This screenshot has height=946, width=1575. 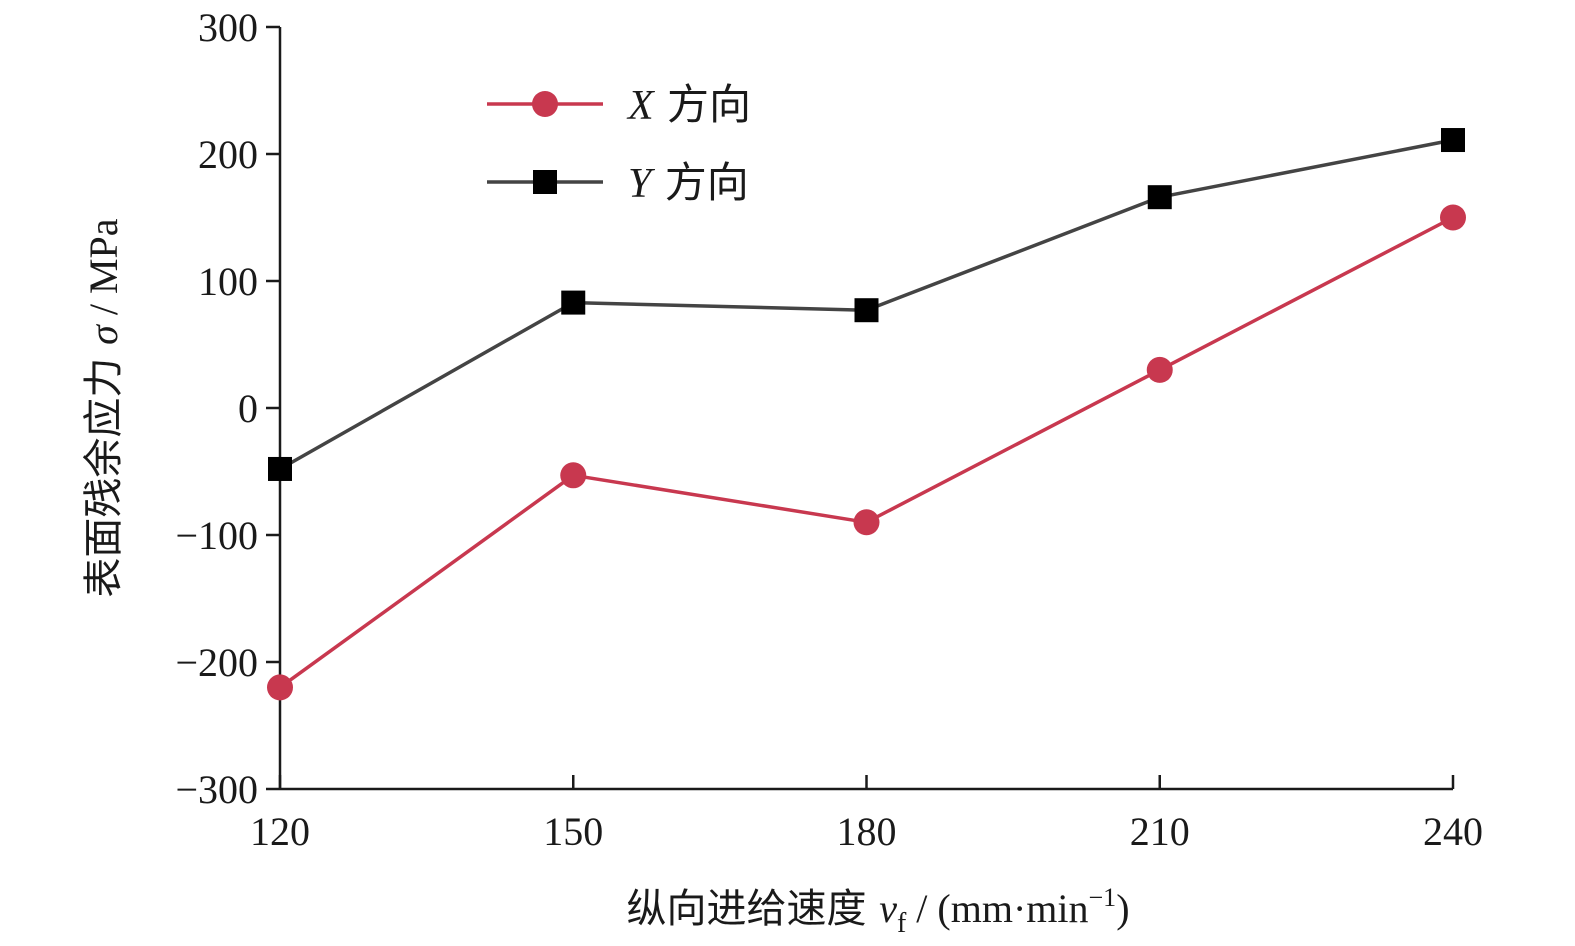 I want to click on x-axis-title: 纵向进给速度 vf / (mm·min−1), so click(x=877, y=911).